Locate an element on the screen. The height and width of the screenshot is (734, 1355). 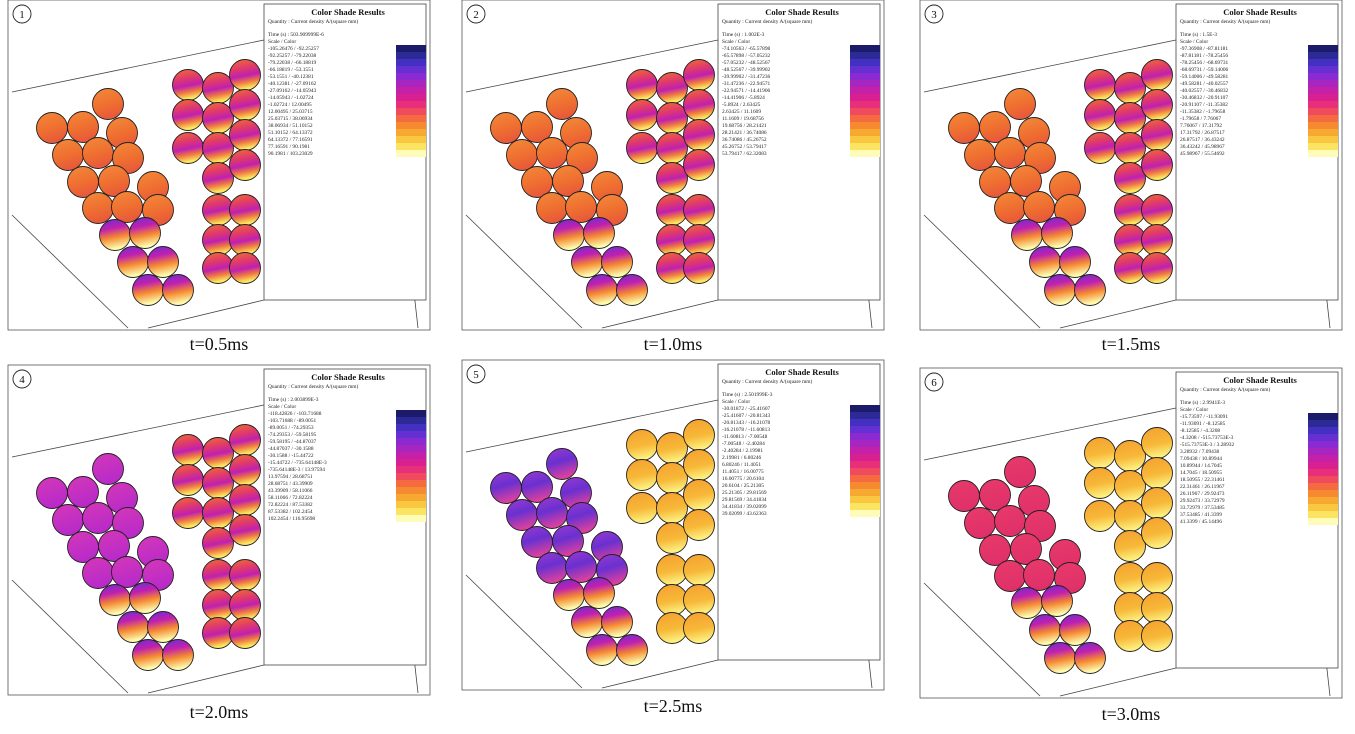
legend-row: -105.26476 / -92.25257 is located at coordinates (293, 49).